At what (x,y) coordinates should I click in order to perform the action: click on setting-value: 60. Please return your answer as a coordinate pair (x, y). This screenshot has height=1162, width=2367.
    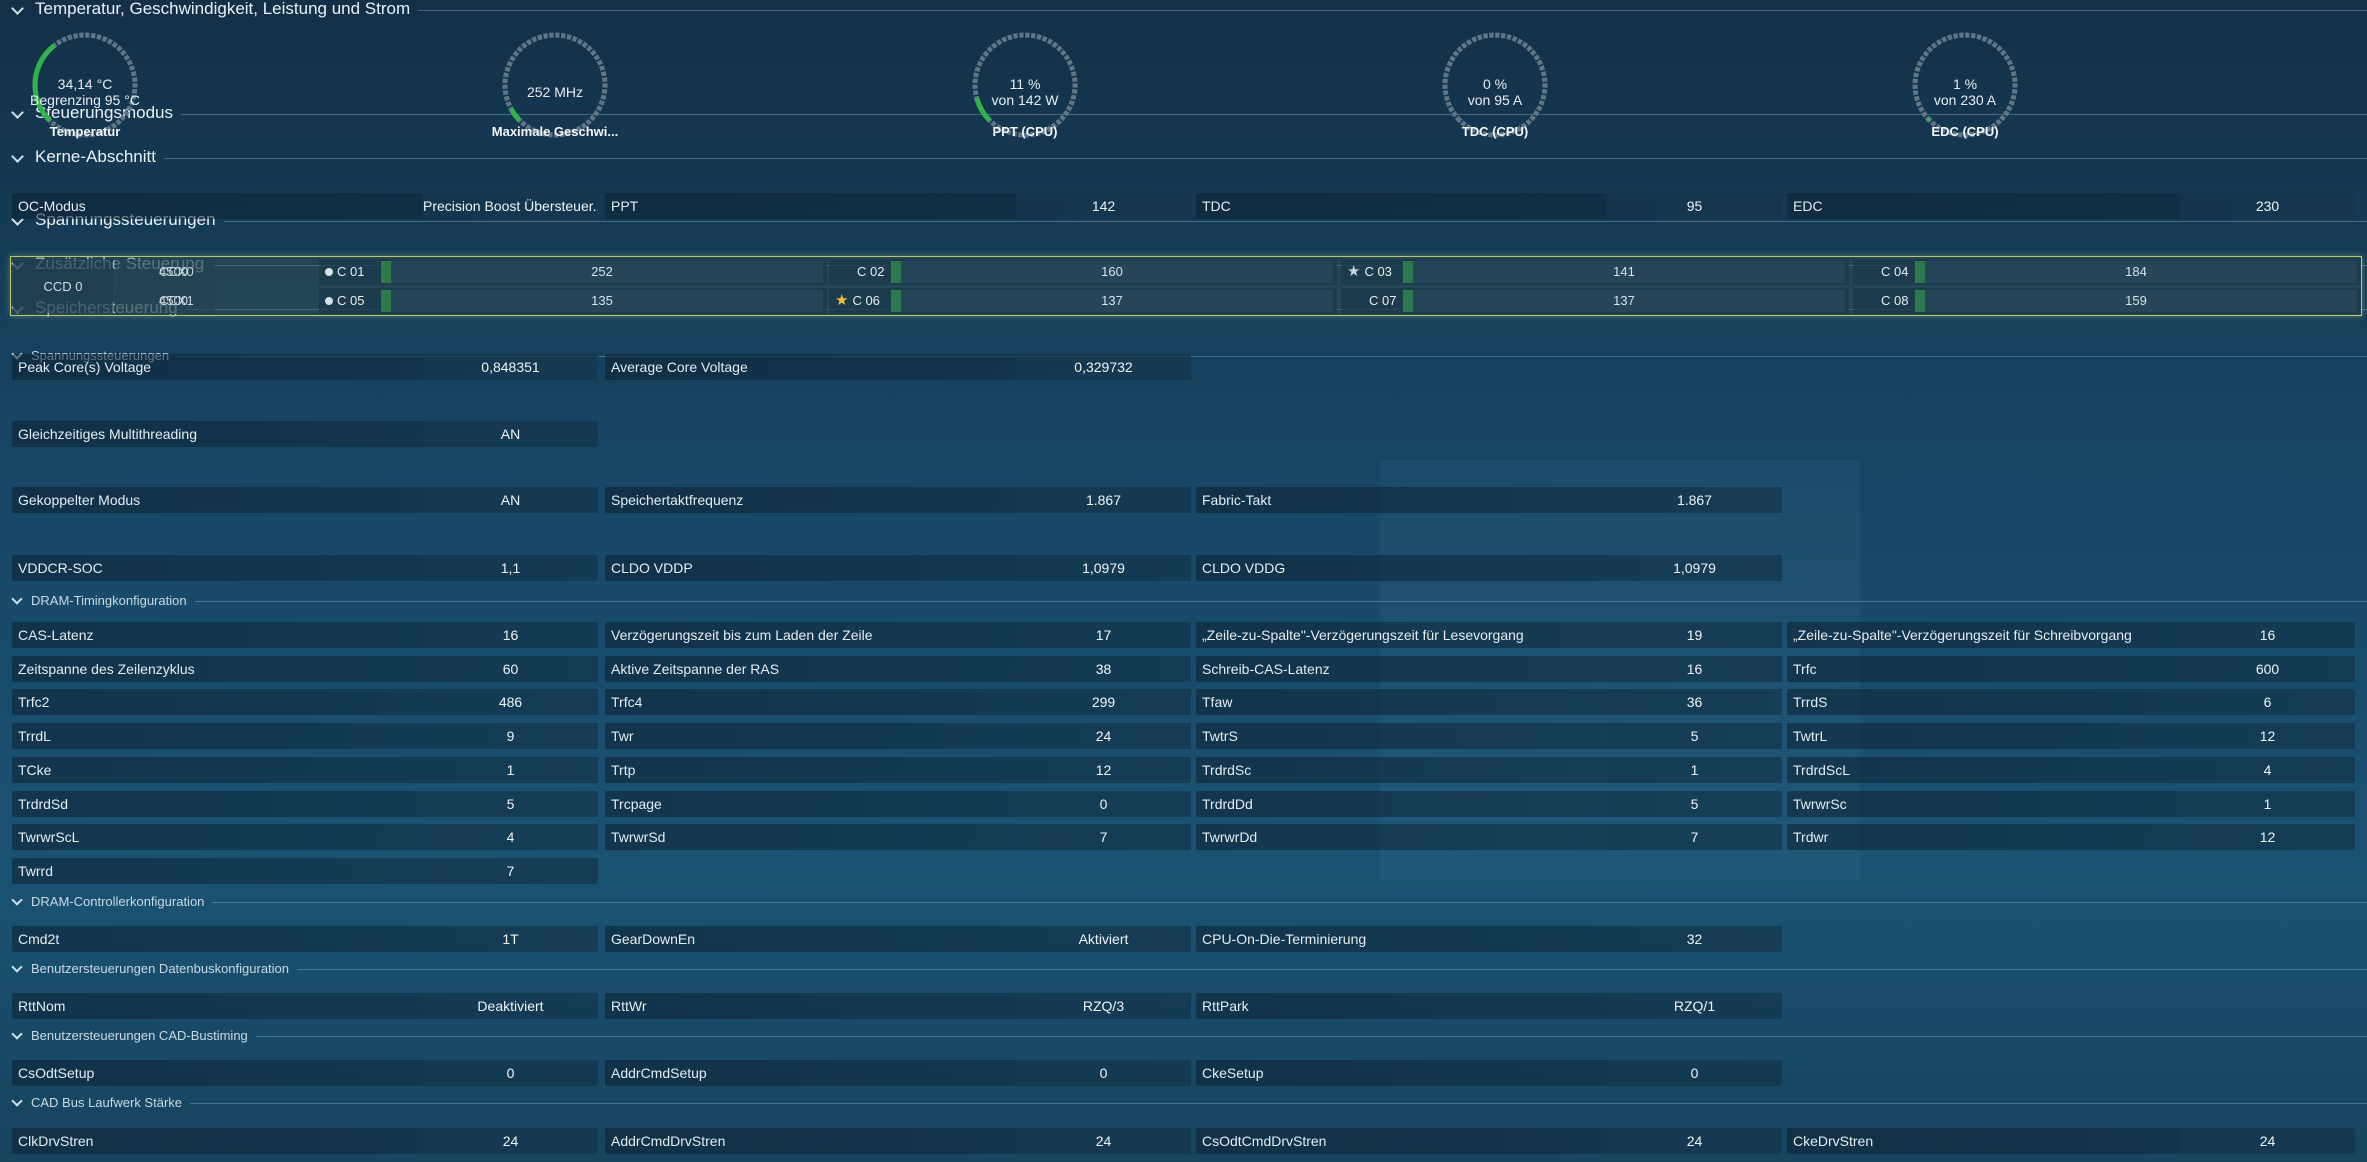
    Looking at the image, I should click on (510, 668).